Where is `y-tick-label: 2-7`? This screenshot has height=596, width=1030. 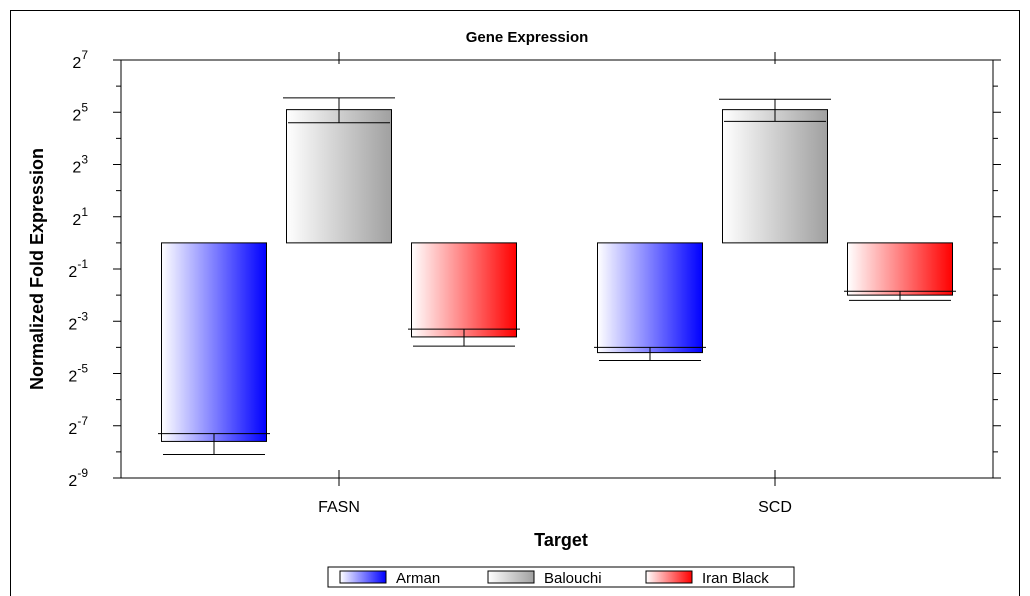
y-tick-label: 2-7 is located at coordinates (78, 426).